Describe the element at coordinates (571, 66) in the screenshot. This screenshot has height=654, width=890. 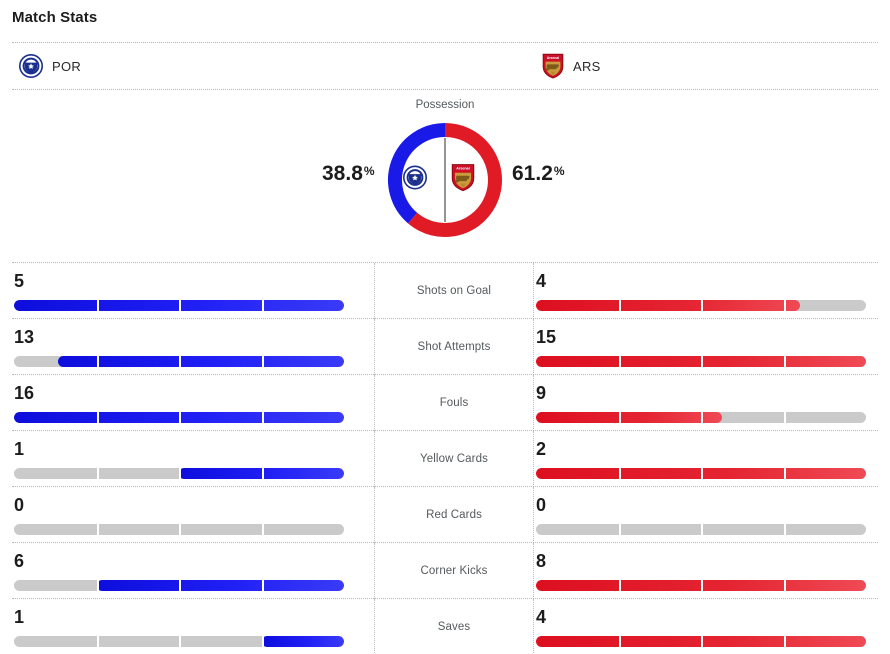
I see `team-away: Arsenal ARS` at that location.